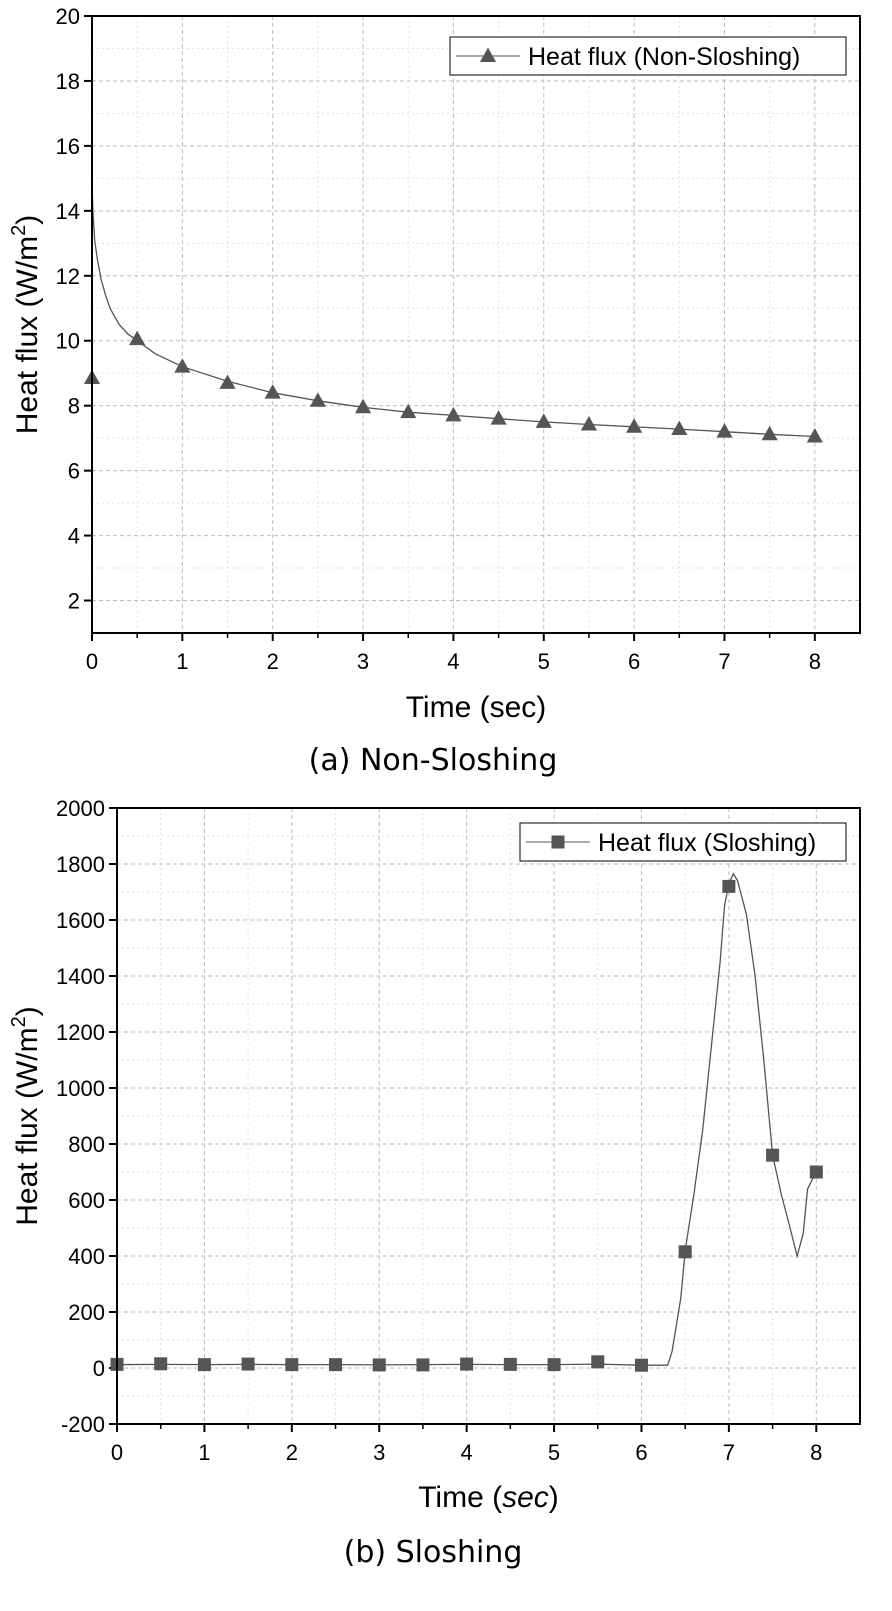 This screenshot has height=1611, width=892. I want to click on y-tick-label: -200, so click(83, 1424).